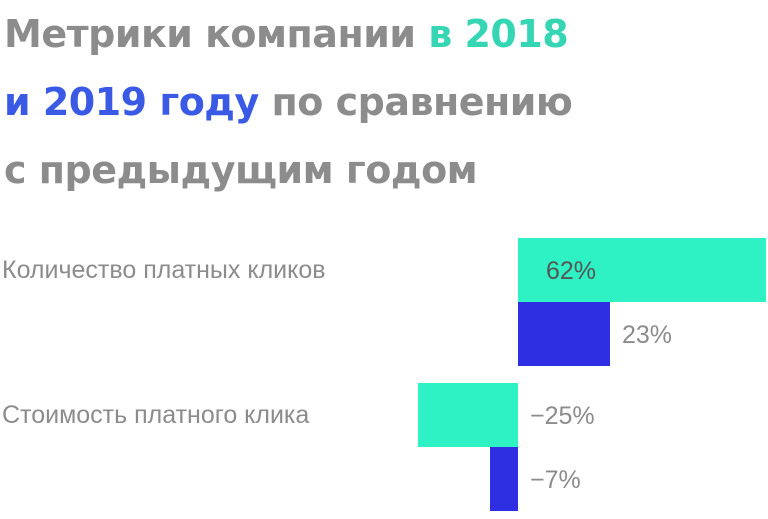 The height and width of the screenshot is (519, 768). Describe the element at coordinates (131, 102) in the screenshot. I see `title-year-2019: и 2019 году` at that location.